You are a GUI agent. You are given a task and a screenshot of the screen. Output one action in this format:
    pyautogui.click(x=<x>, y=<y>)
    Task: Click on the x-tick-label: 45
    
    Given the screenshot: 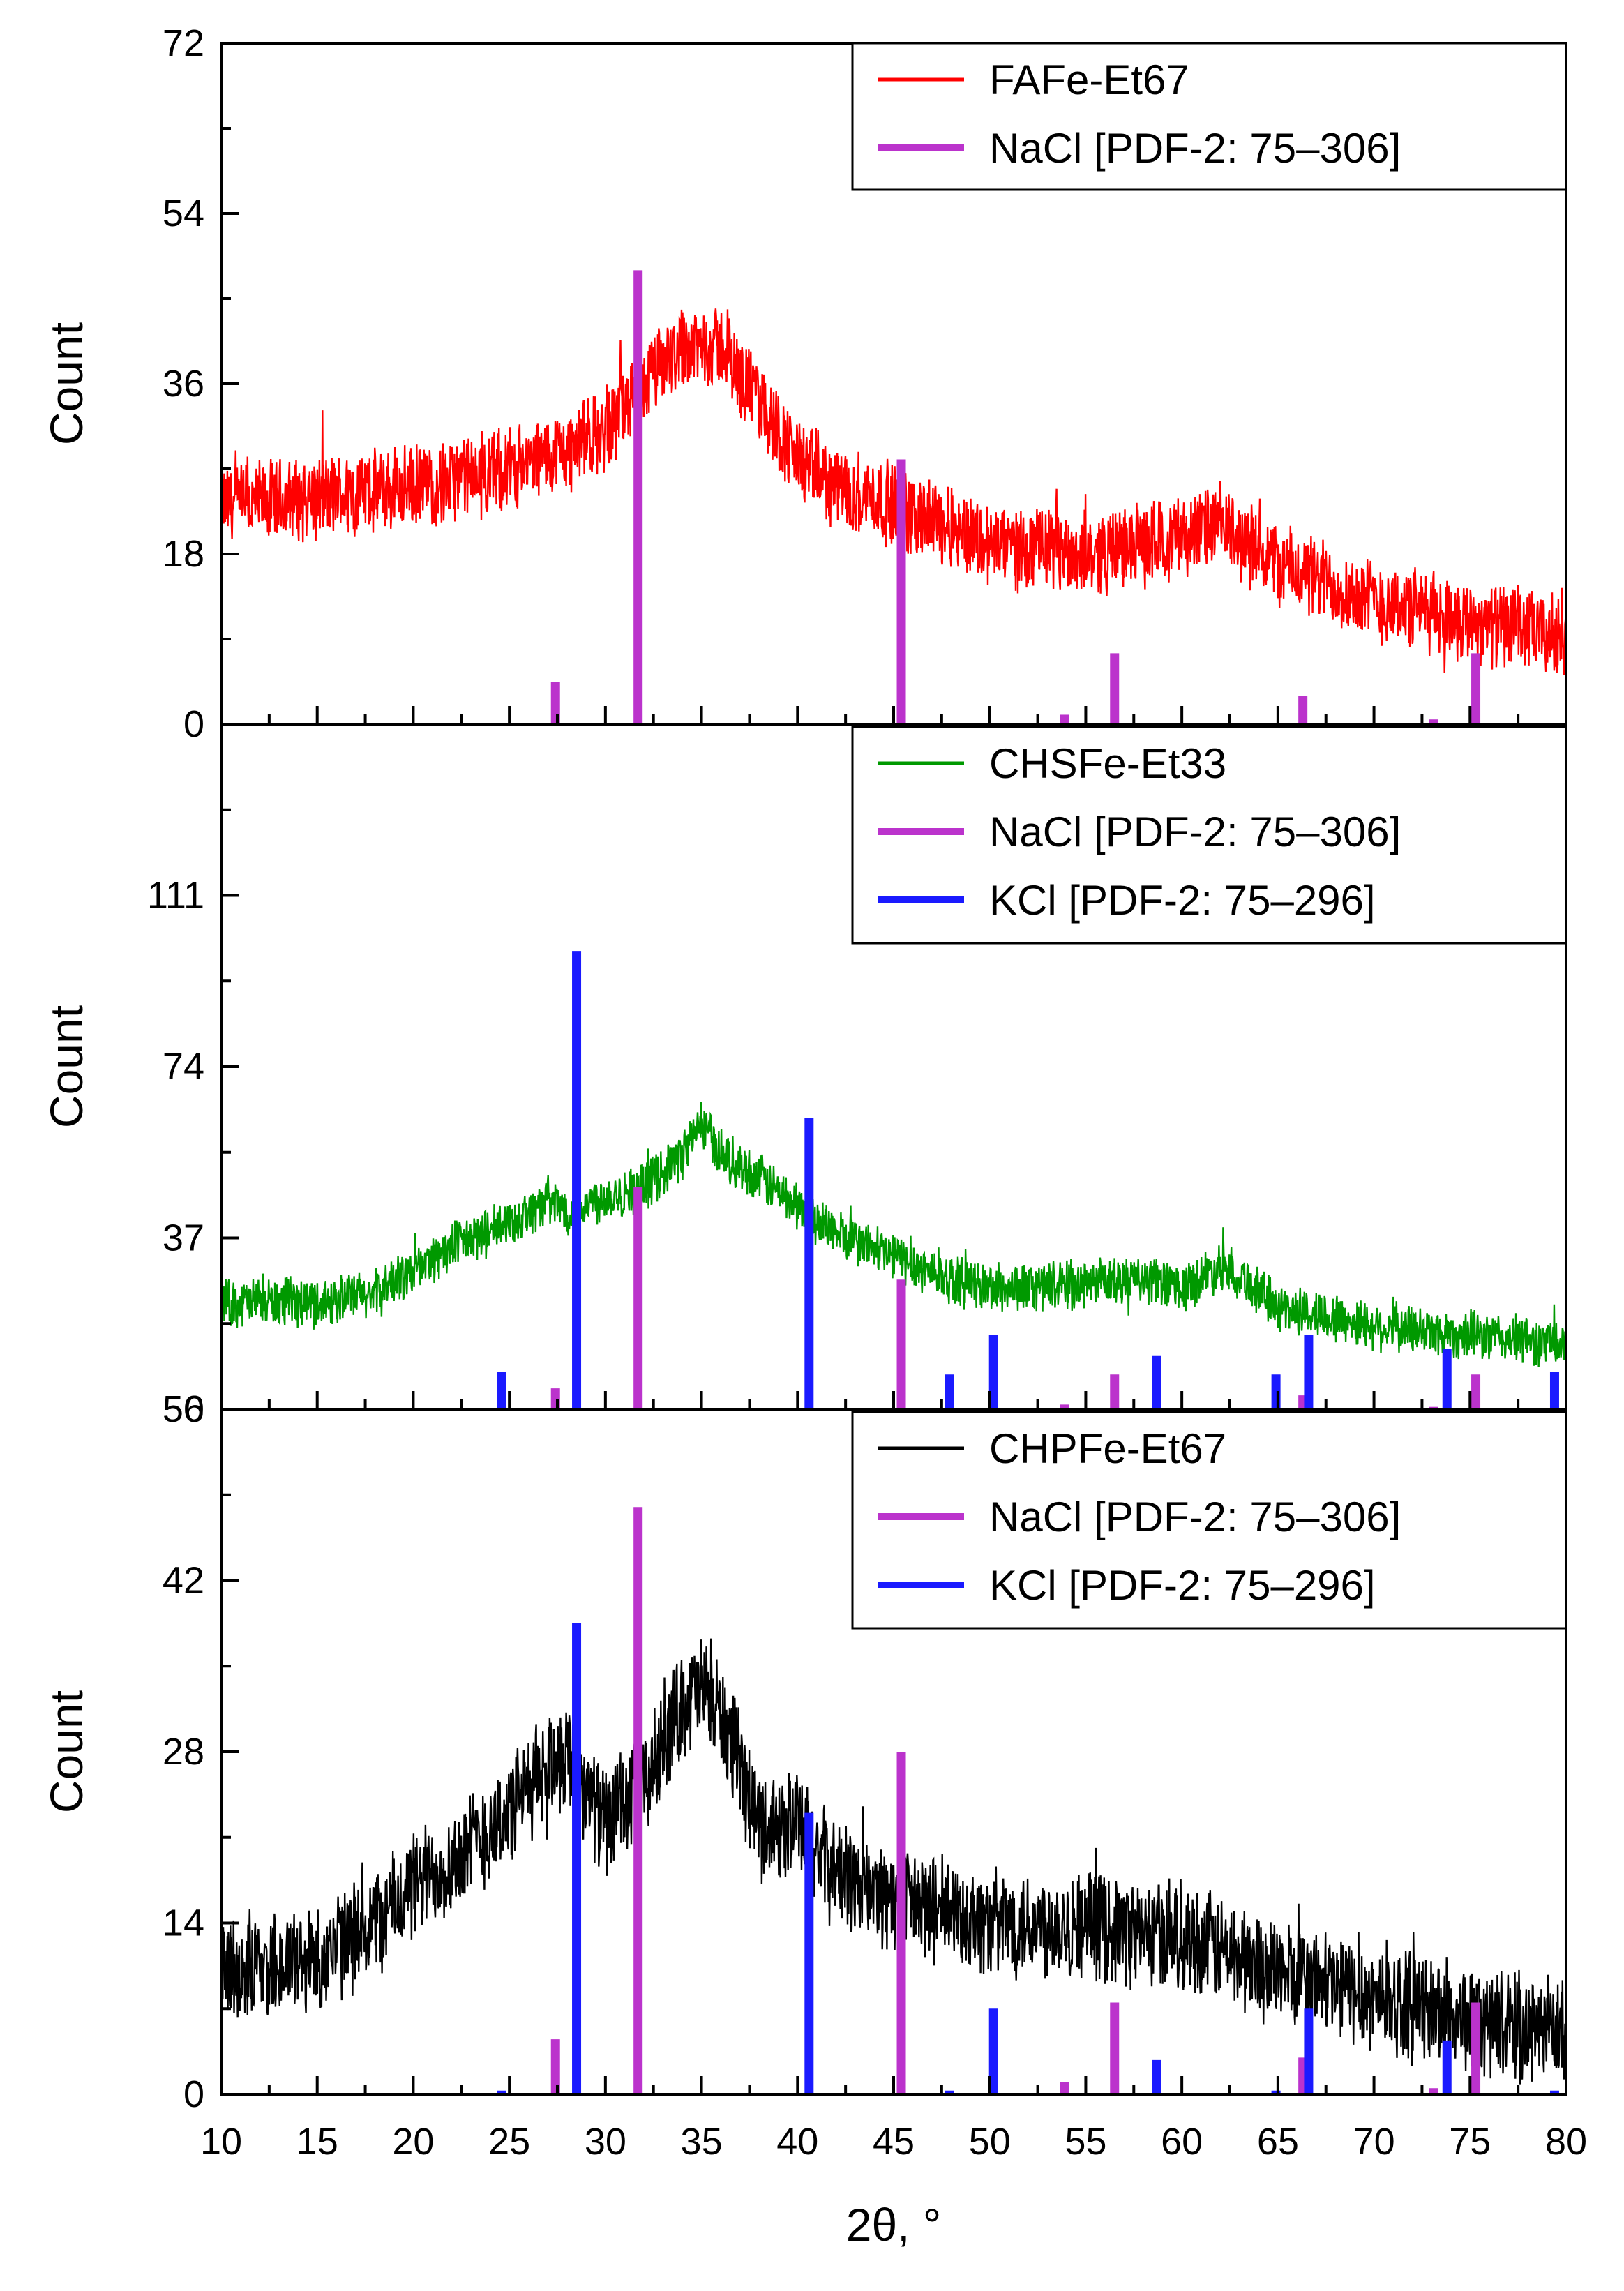 What is the action you would take?
    pyautogui.click(x=894, y=2142)
    